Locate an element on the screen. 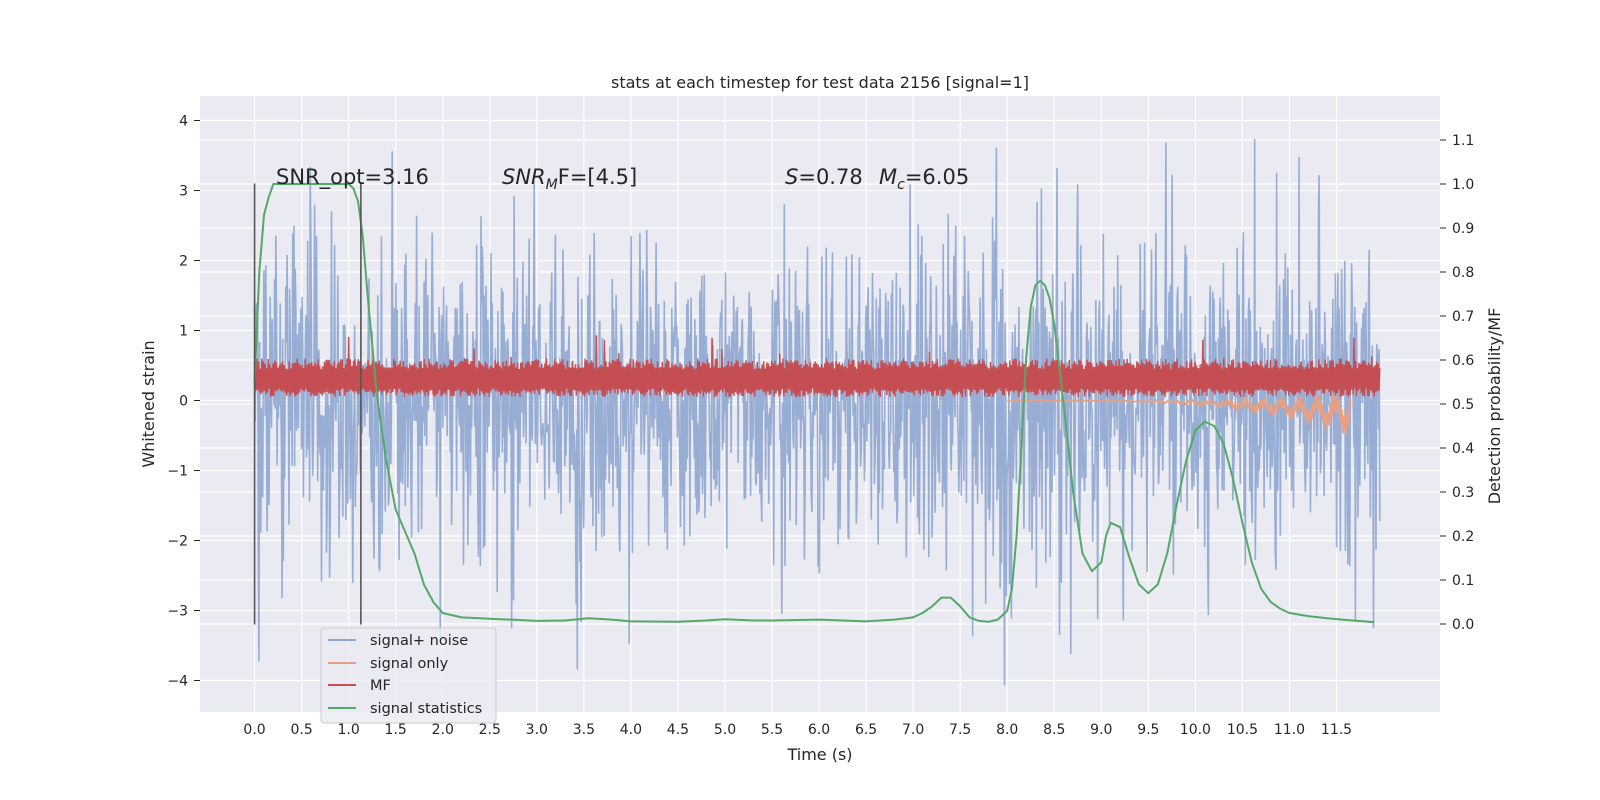 The width and height of the screenshot is (1600, 800). y-right-tick-label: 0.9 is located at coordinates (1463, 229).